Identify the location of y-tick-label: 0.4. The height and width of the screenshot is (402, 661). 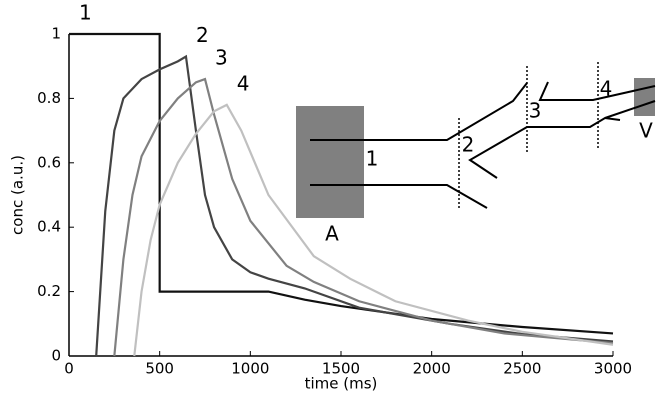
(49, 227).